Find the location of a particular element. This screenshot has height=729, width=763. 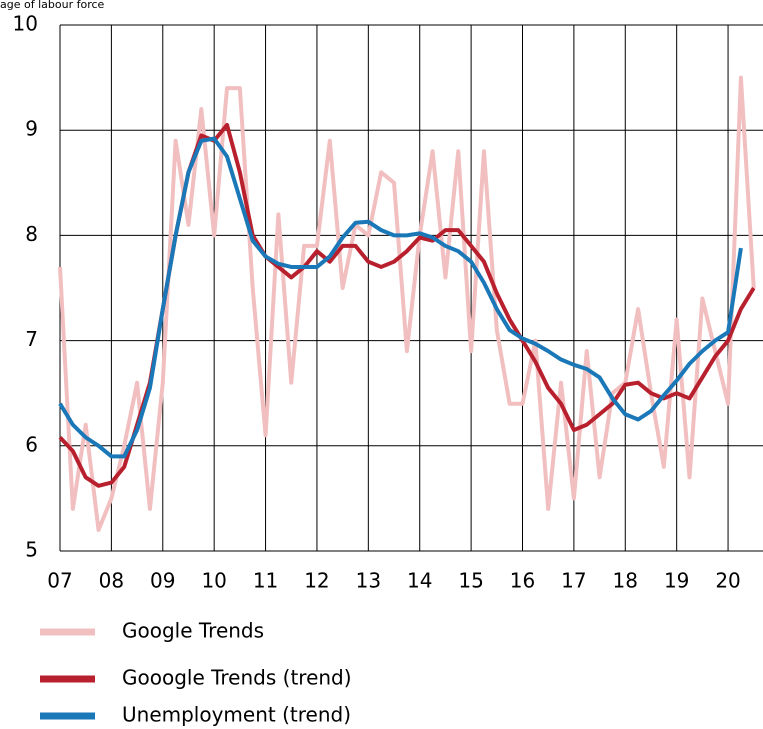

x-tick-label: 19 is located at coordinates (676, 581).